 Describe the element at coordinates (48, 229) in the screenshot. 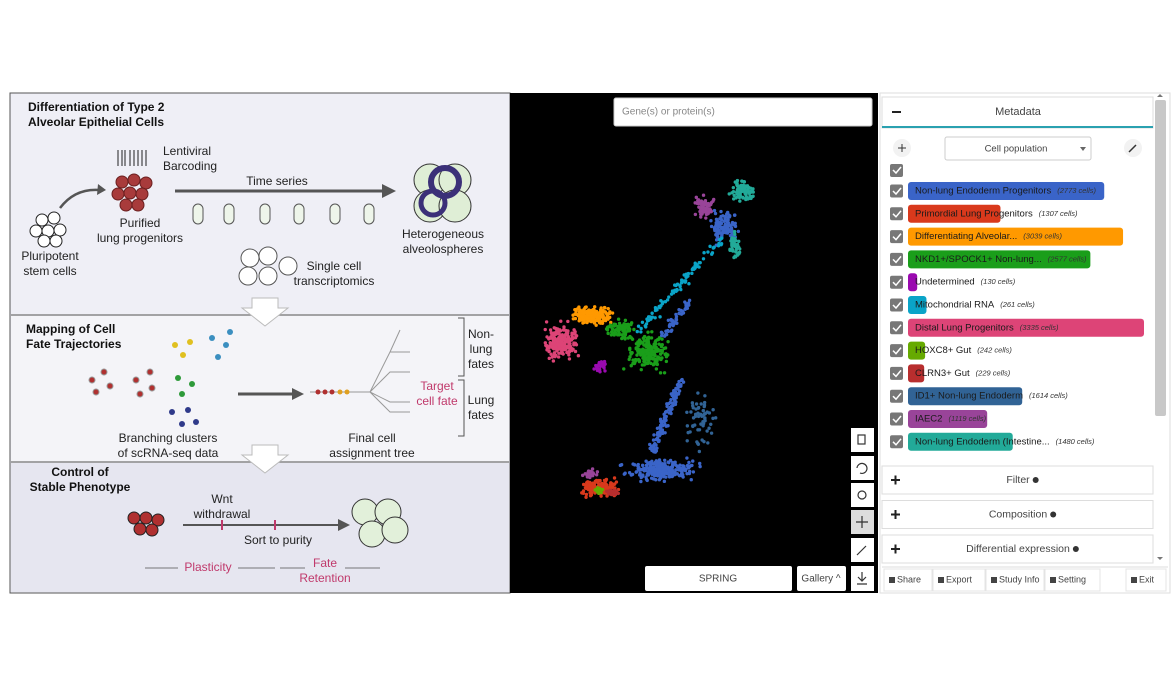

I see `stem-cells` at that location.